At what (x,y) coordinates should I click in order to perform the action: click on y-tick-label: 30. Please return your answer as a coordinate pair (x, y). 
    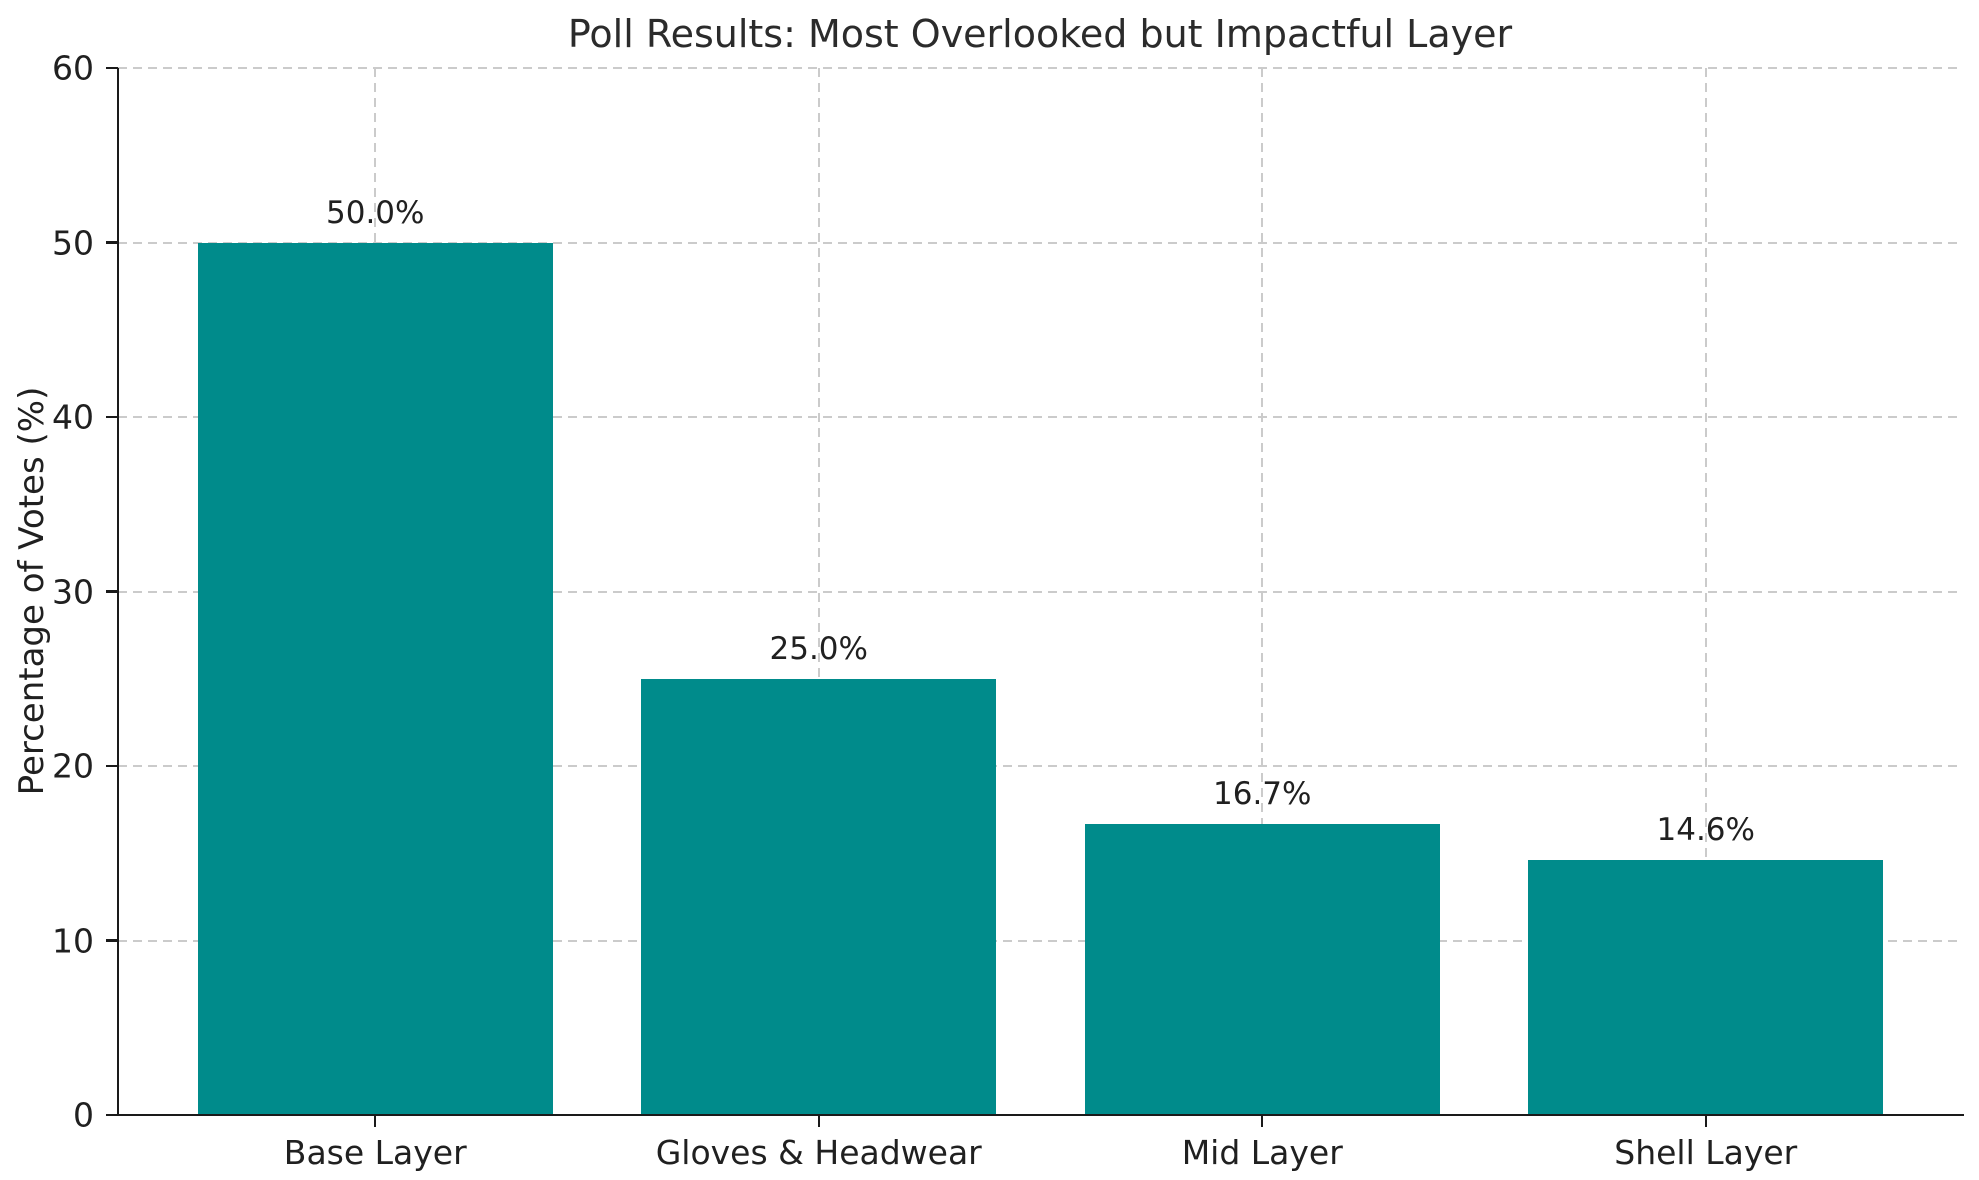
    Looking at the image, I should click on (73, 591).